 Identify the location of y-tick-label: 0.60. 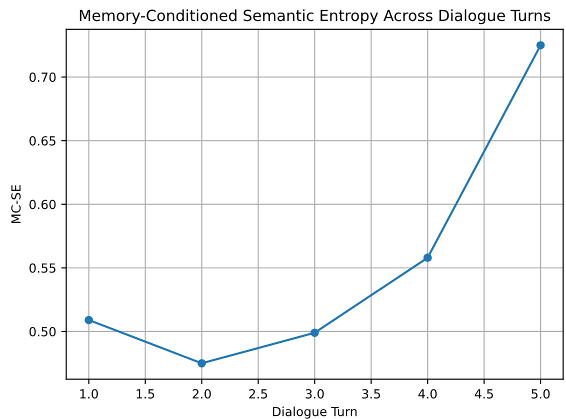
(42, 205).